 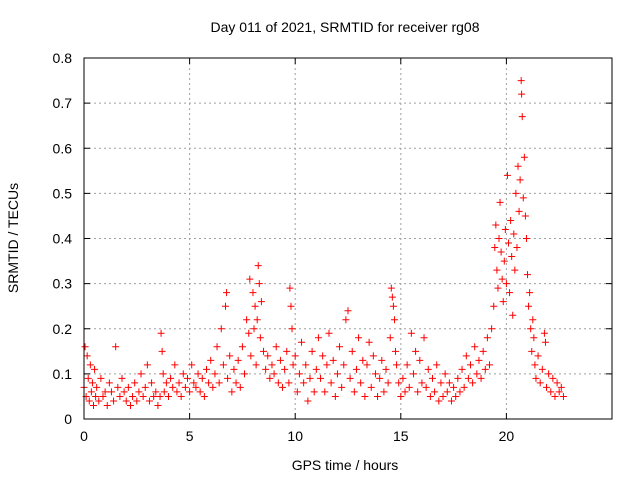 What do you see at coordinates (507, 436) in the screenshot?
I see `x-tick-label: 20` at bounding box center [507, 436].